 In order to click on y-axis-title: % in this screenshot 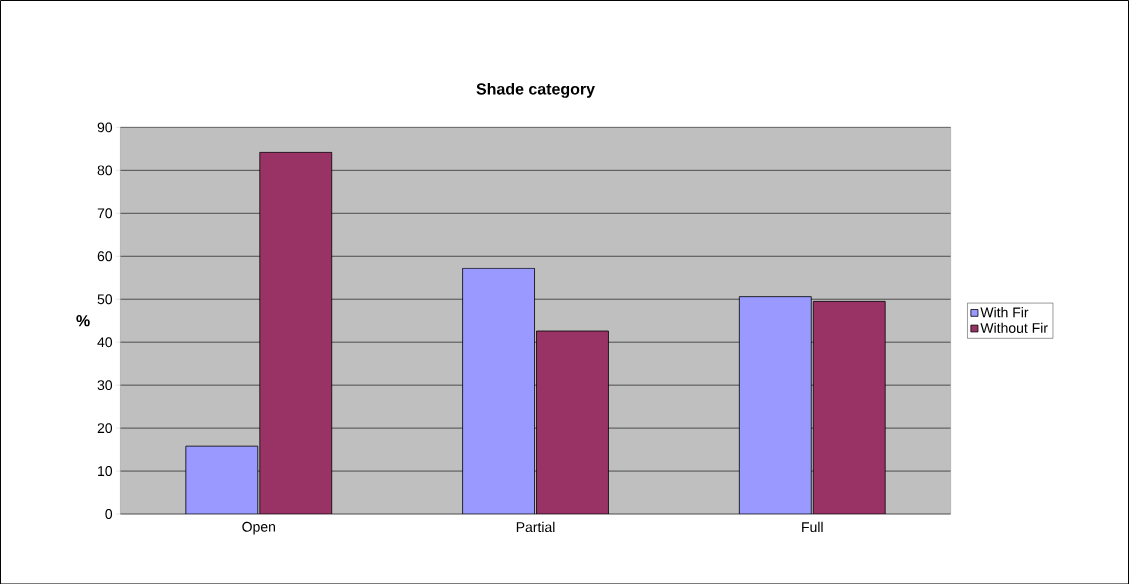, I will do `click(83, 320)`.